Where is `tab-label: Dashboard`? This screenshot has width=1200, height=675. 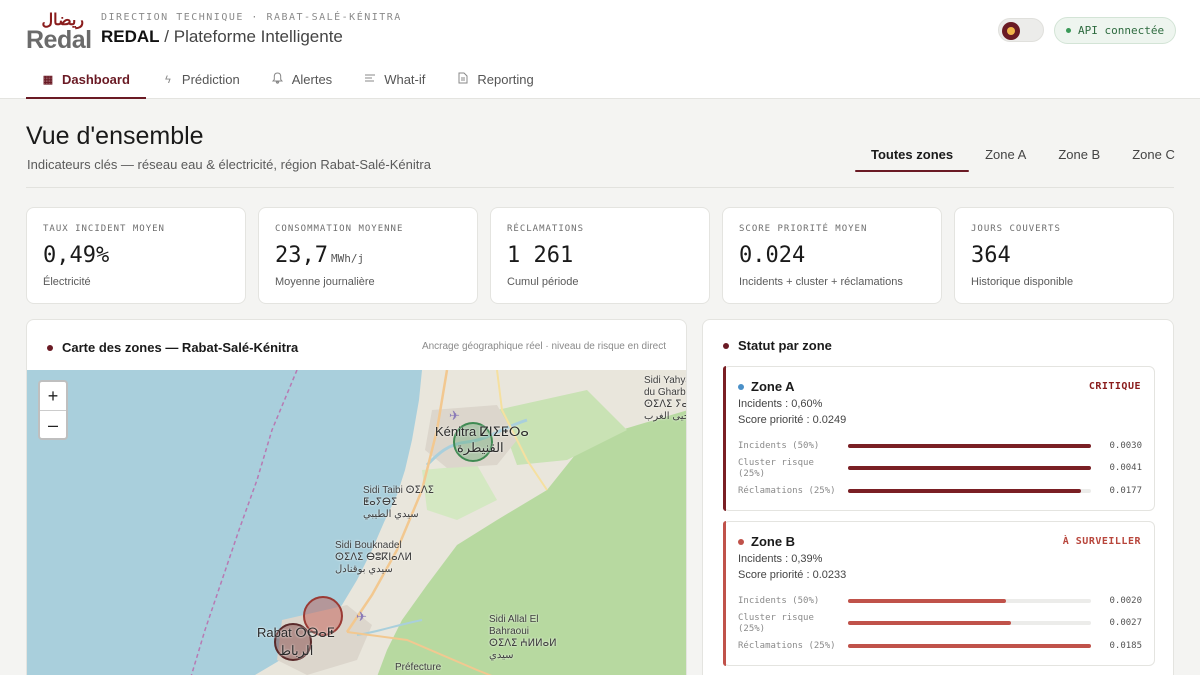 tab-label: Dashboard is located at coordinates (96, 79).